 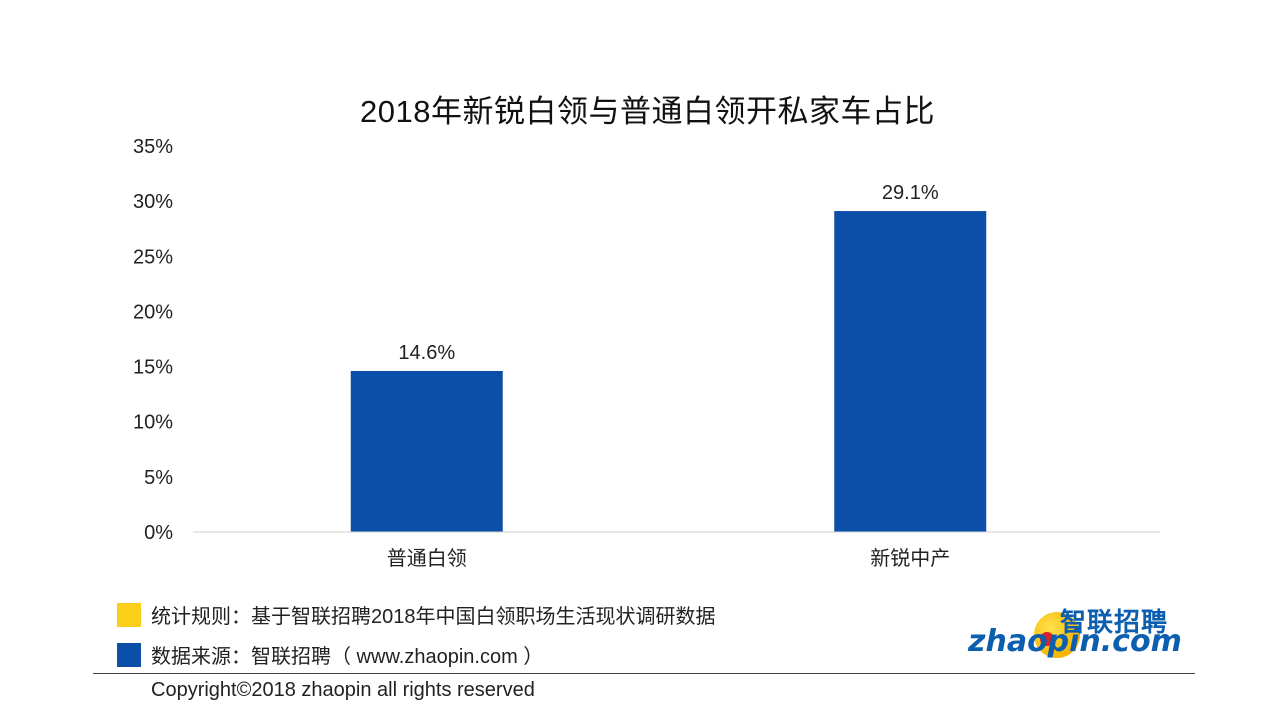 What do you see at coordinates (426, 353) in the screenshot?
I see `data-label: 14.6%` at bounding box center [426, 353].